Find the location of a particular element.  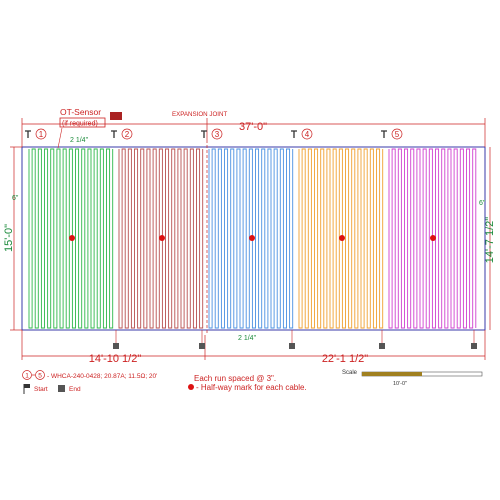

start-icon-flag is located at coordinates (27, 386).